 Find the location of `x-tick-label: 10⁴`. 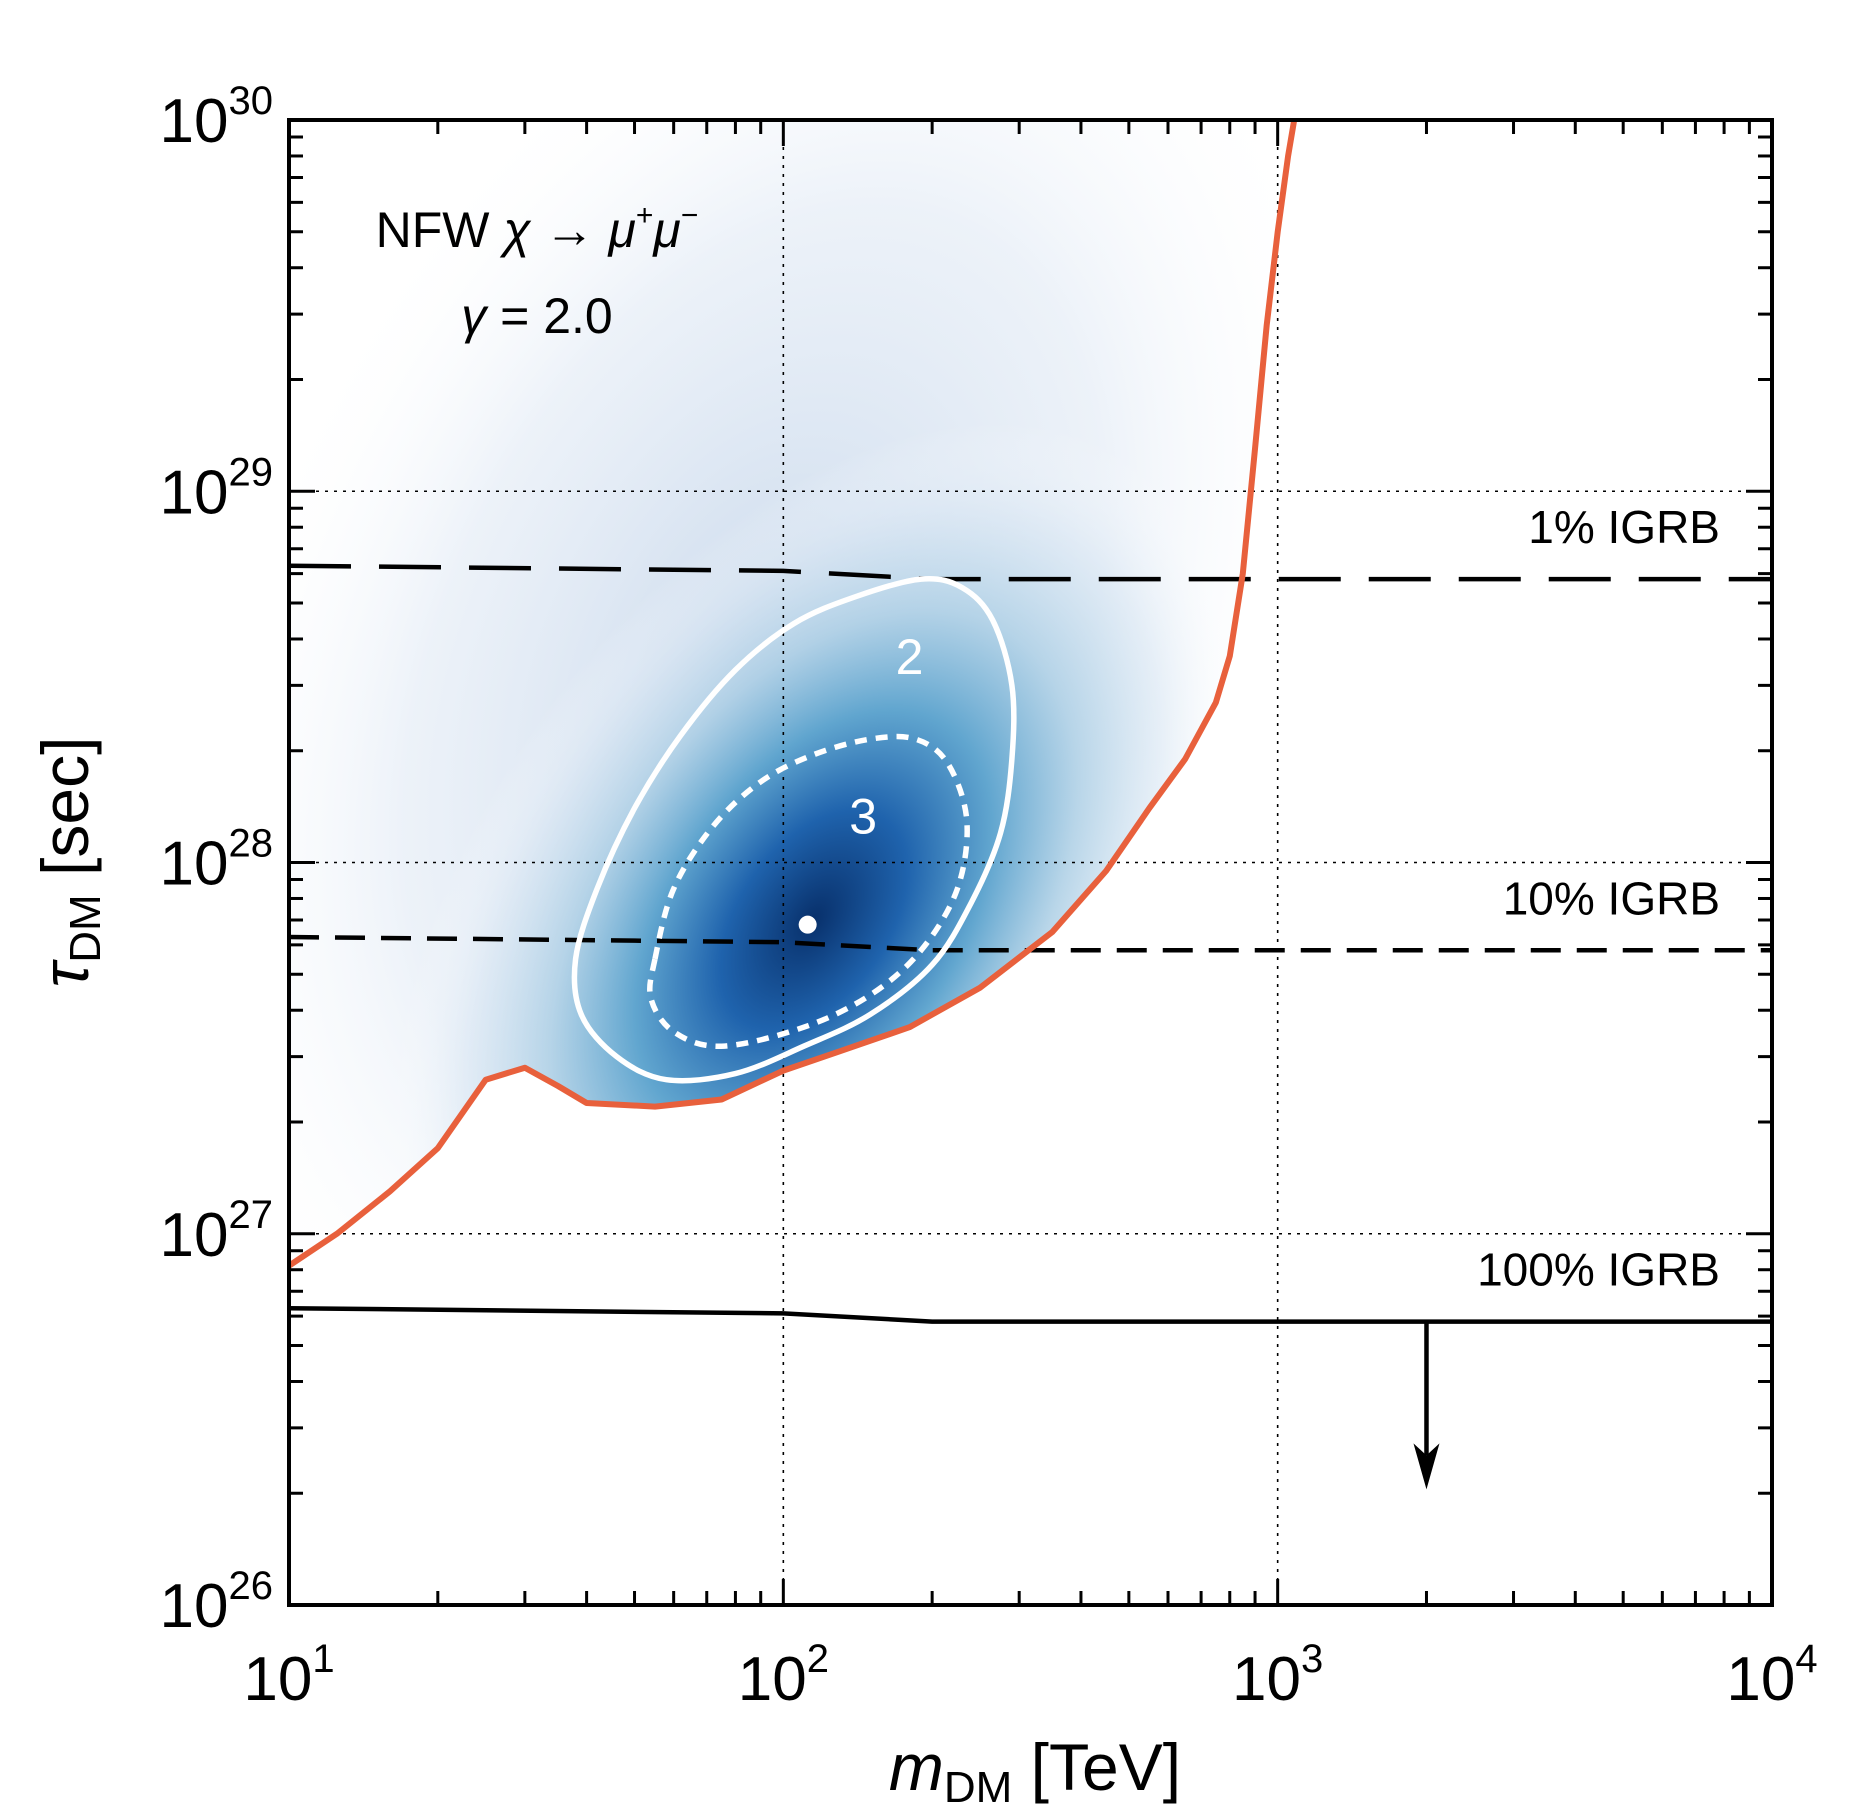

x-tick-label: 10⁴ is located at coordinates (1771, 1675).